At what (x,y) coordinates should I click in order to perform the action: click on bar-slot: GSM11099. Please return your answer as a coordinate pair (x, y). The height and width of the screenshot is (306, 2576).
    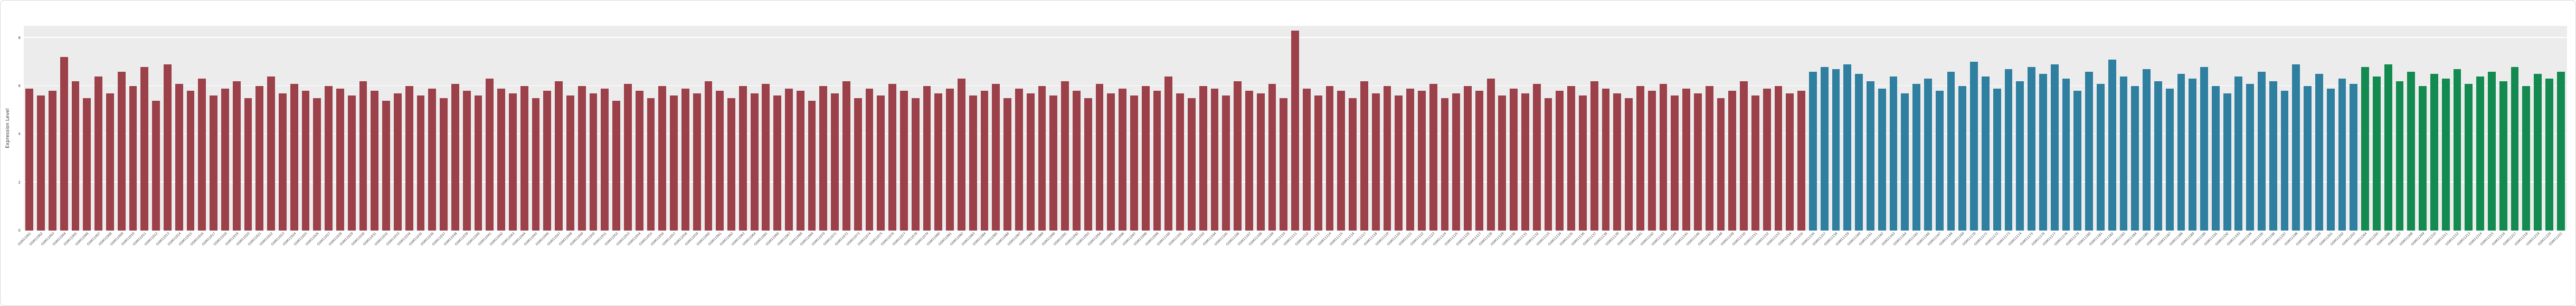
    Looking at the image, I should click on (1154, 136).